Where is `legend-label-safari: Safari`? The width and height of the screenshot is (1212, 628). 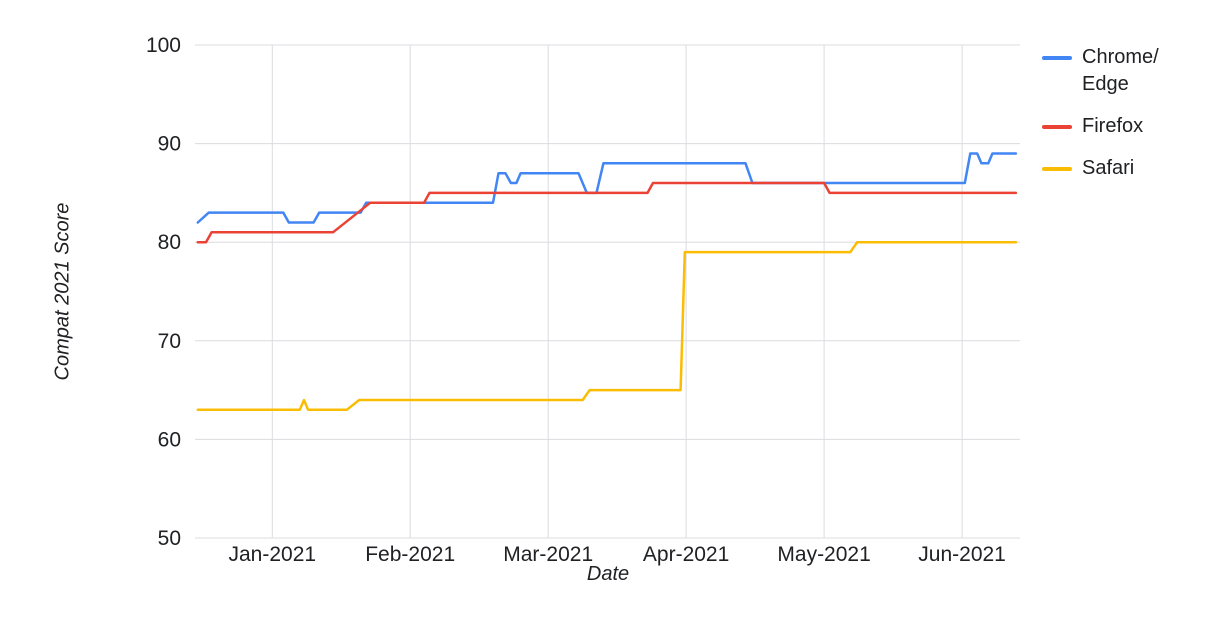
legend-label-safari: Safari is located at coordinates (1108, 168).